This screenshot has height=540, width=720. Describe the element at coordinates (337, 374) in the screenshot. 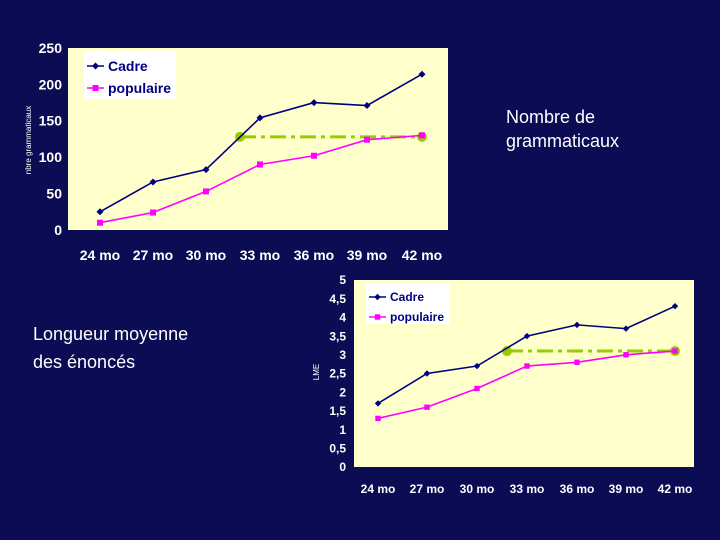

I see `y-tick-label: 2,5` at that location.